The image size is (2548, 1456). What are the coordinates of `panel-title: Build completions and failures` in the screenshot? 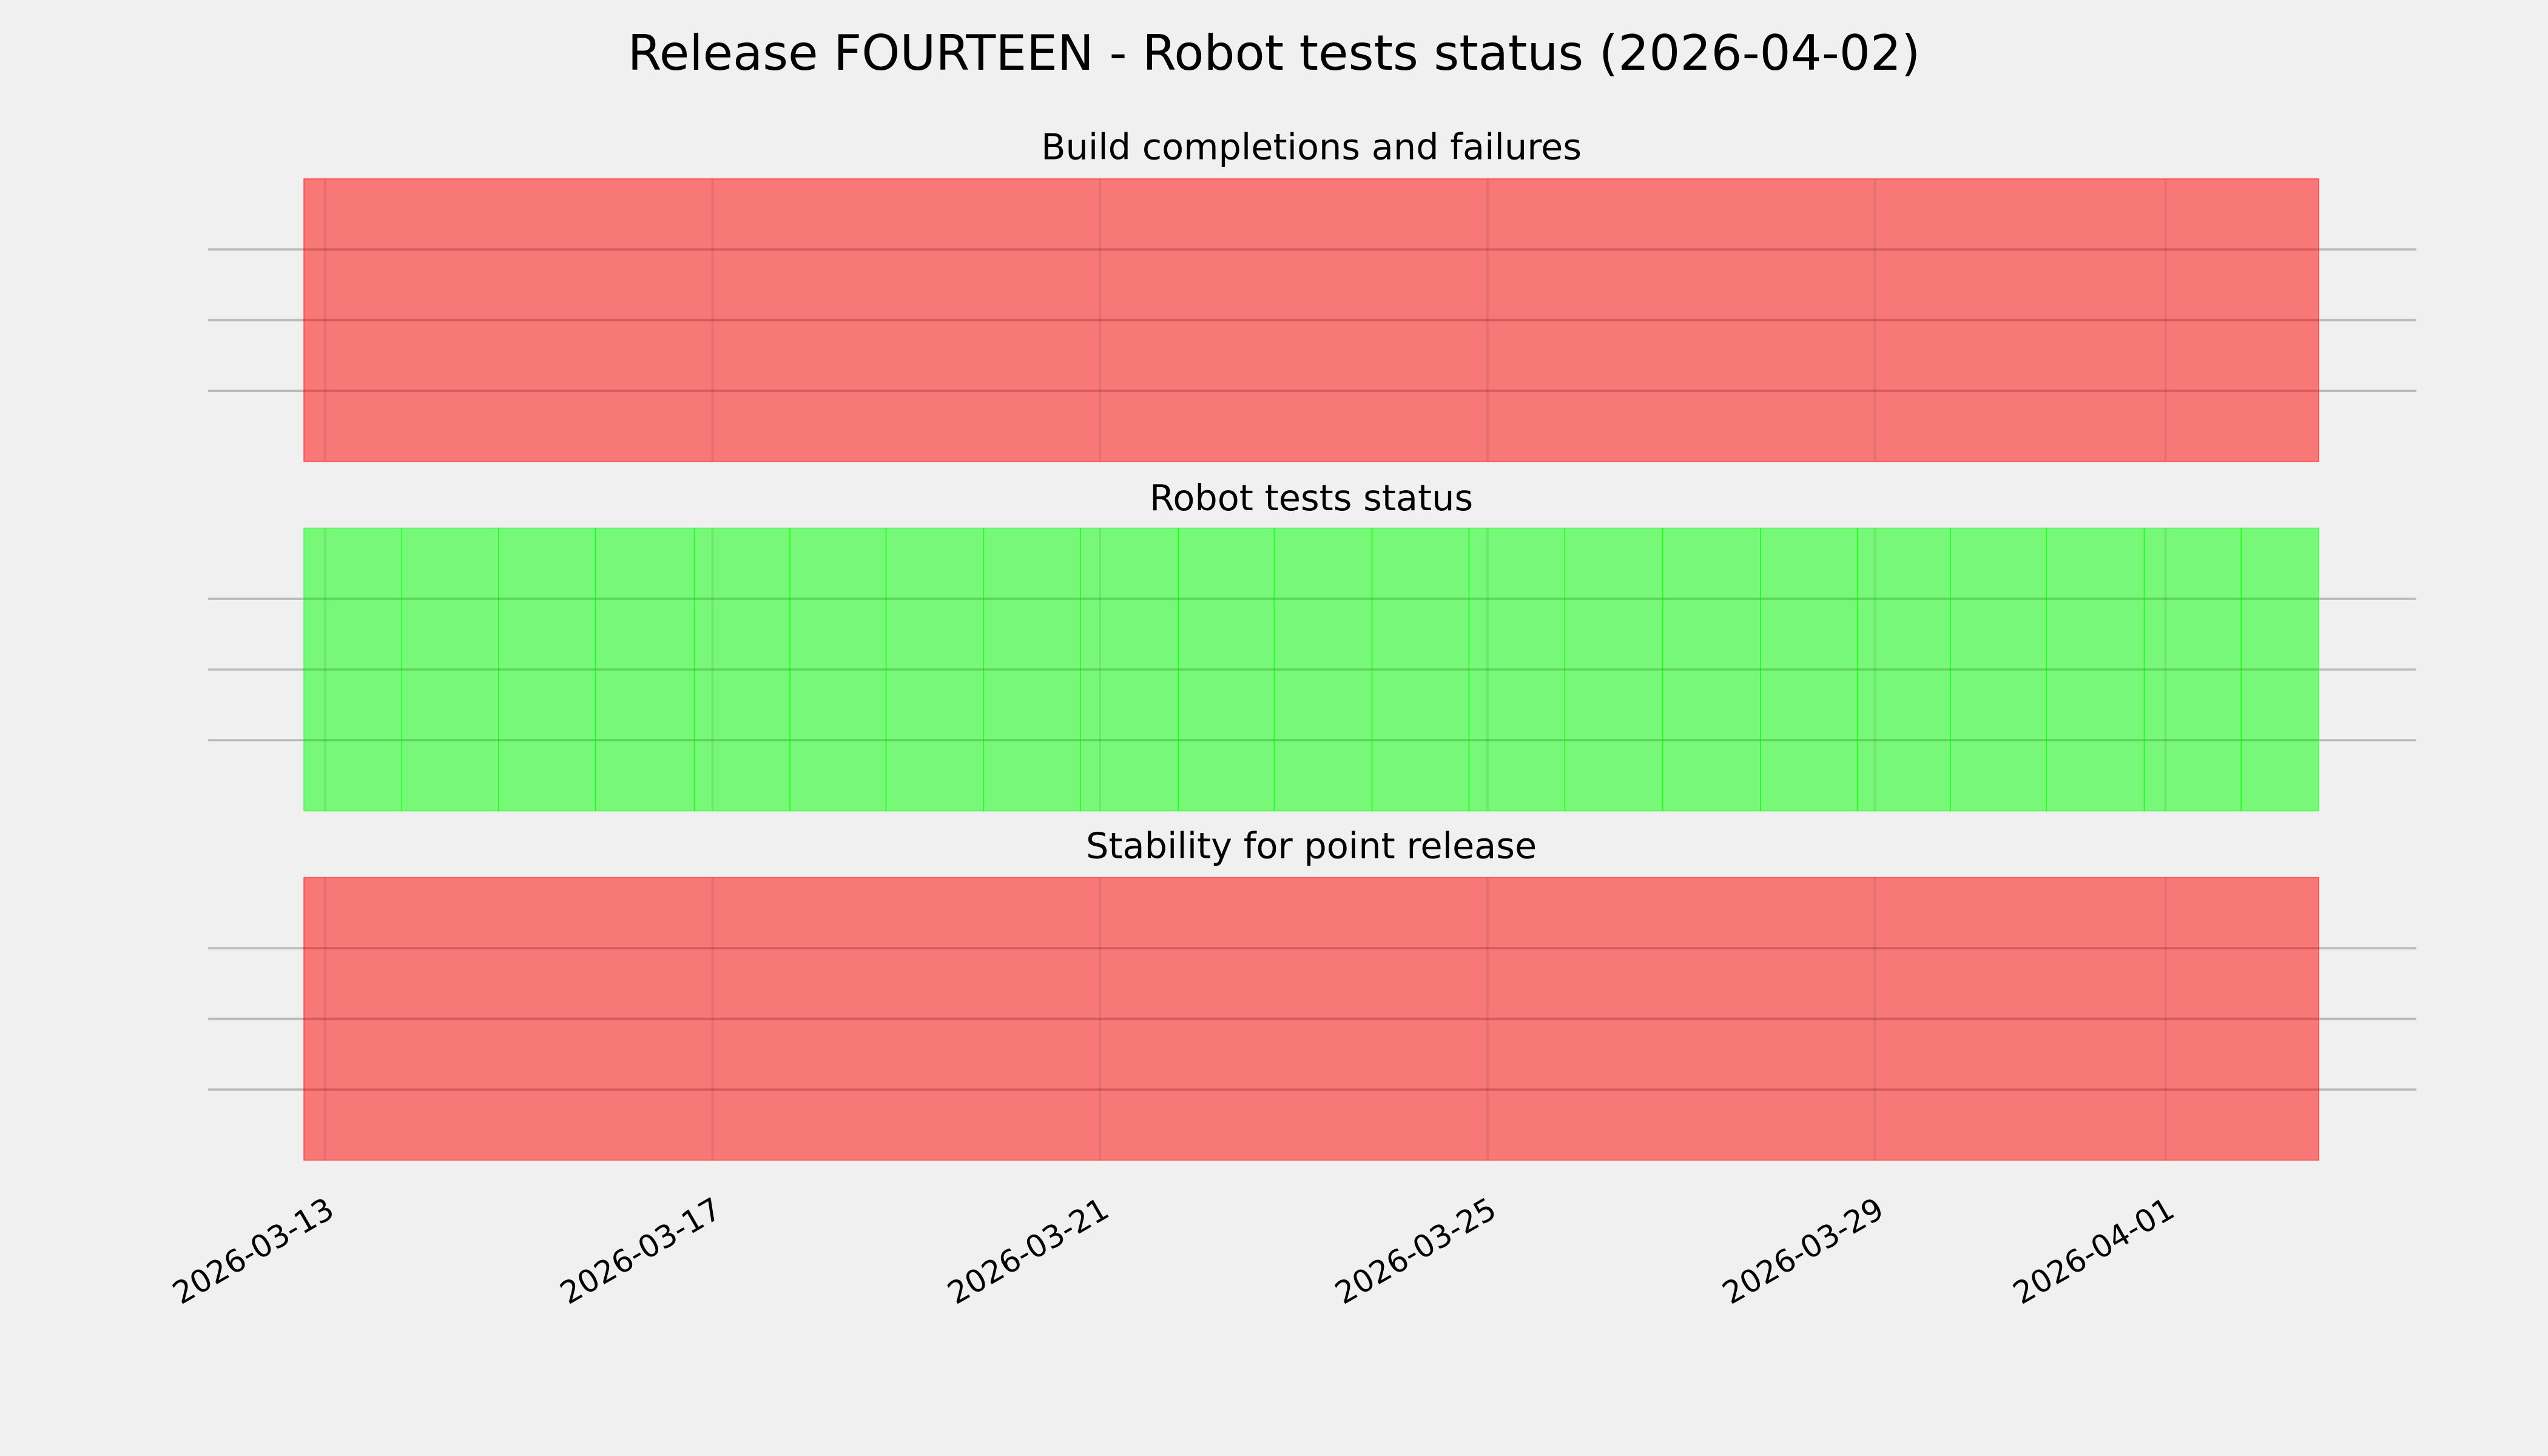 It's located at (1311, 147).